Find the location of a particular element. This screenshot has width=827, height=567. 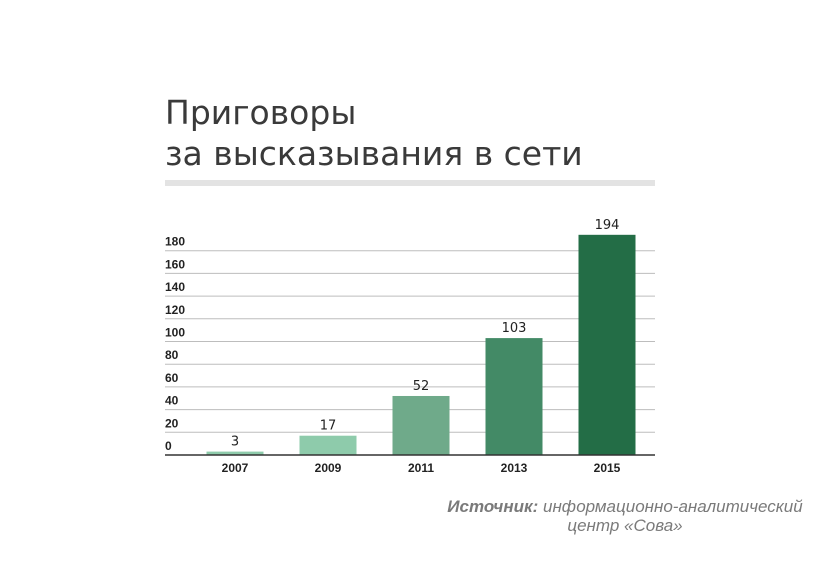

chart-title: Приговоры за высказывания в сети is located at coordinates (374, 133).